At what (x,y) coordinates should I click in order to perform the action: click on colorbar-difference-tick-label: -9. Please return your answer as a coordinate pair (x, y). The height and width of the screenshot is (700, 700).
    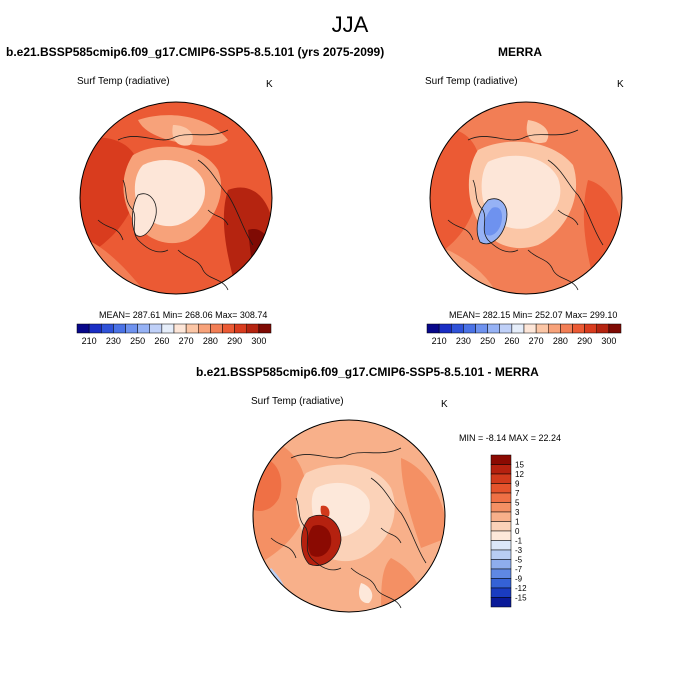
    Looking at the image, I should click on (519, 579).